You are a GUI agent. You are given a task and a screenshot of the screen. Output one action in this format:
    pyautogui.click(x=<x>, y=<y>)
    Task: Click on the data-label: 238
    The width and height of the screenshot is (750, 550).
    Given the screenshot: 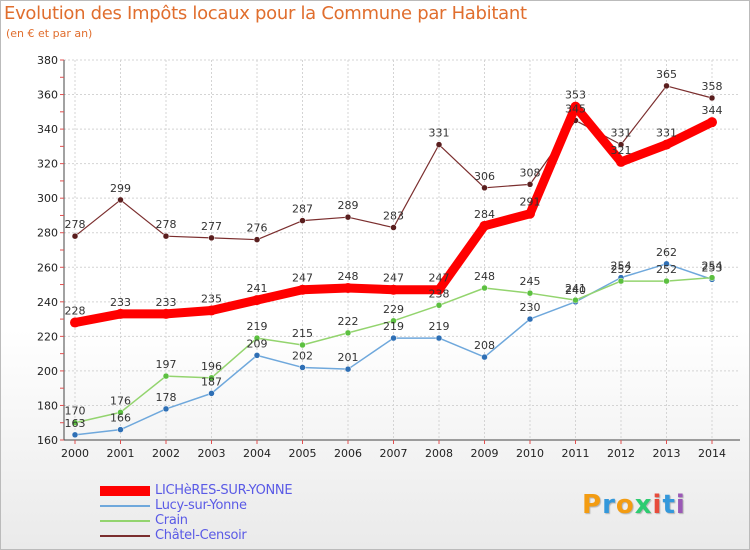 What is the action you would take?
    pyautogui.click(x=439, y=293)
    